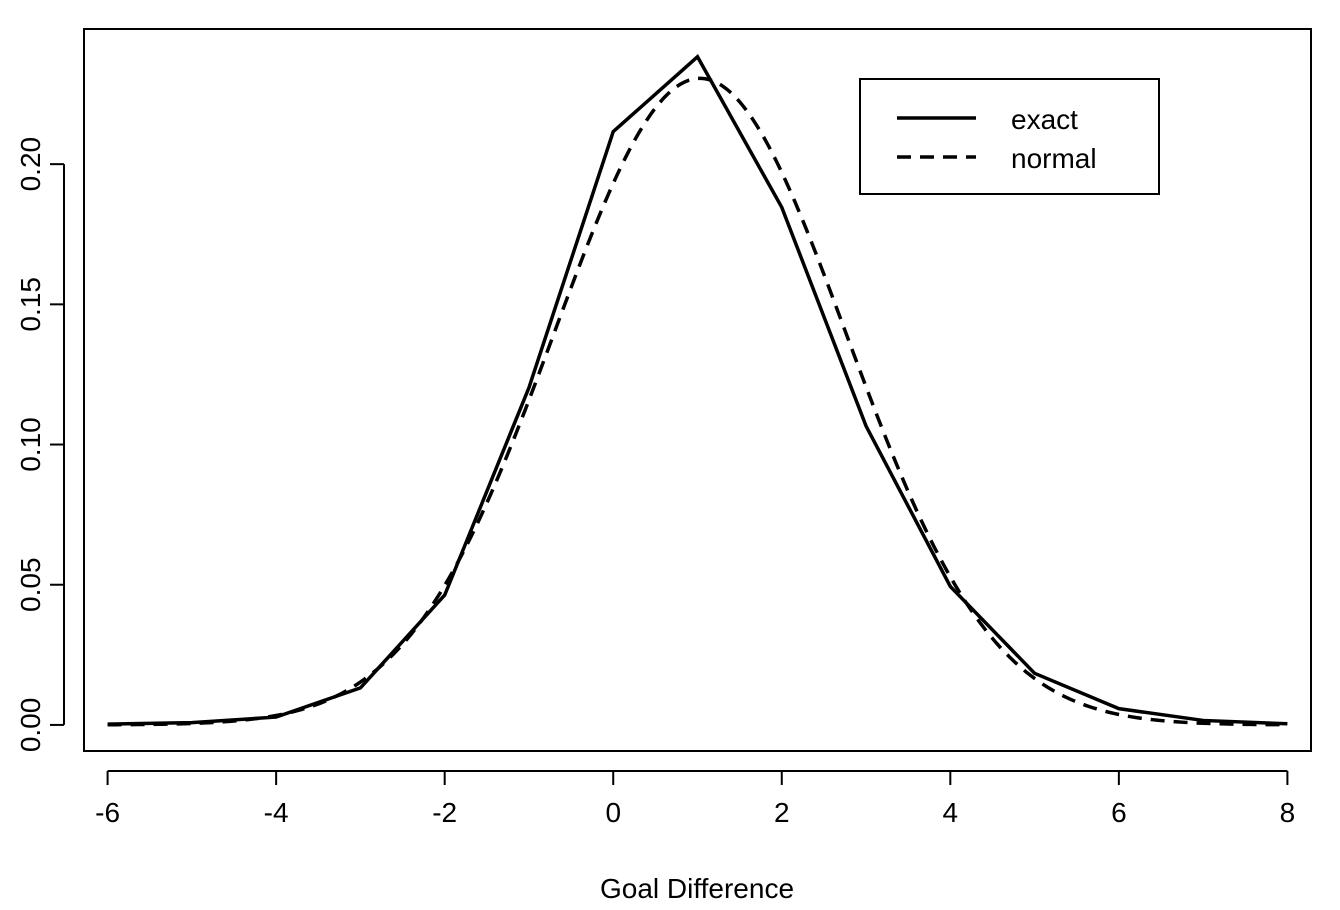 This screenshot has width=1340, height=910. I want to click on legend-label-normal: normal, so click(1054, 158).